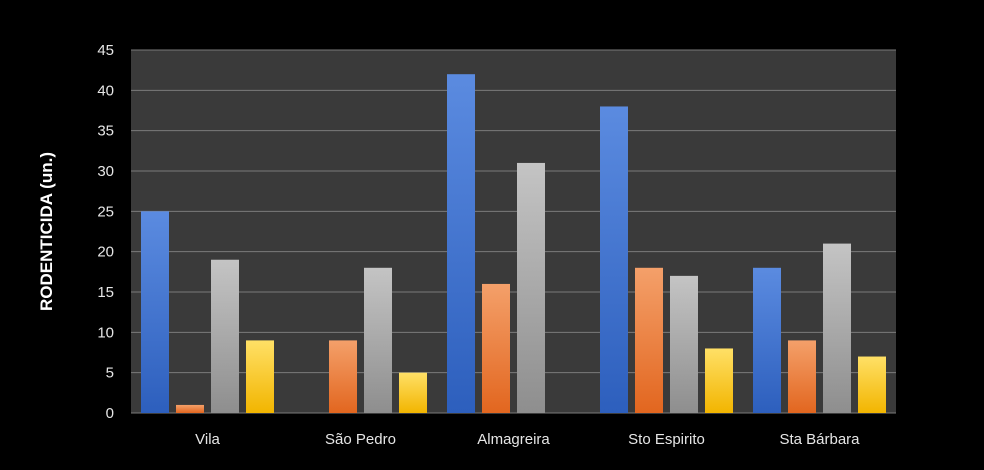  What do you see at coordinates (105, 292) in the screenshot?
I see `y-tick-label: 15` at bounding box center [105, 292].